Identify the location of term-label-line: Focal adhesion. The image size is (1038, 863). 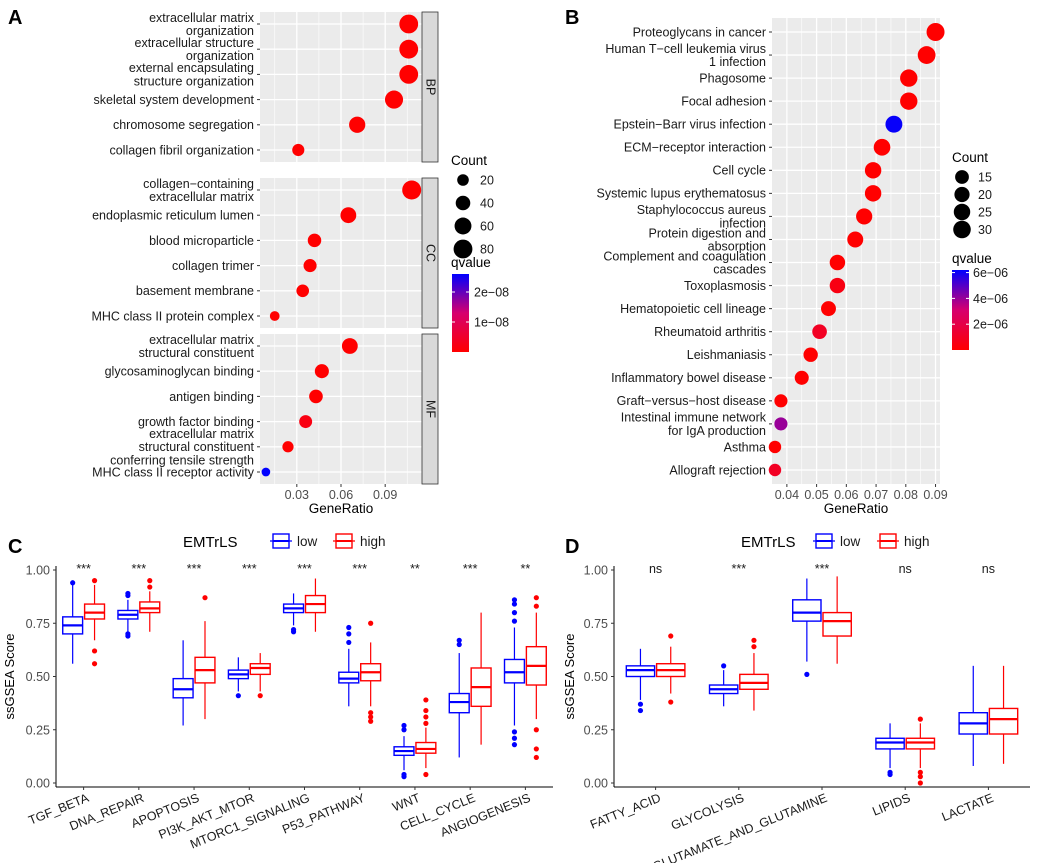
(723, 102).